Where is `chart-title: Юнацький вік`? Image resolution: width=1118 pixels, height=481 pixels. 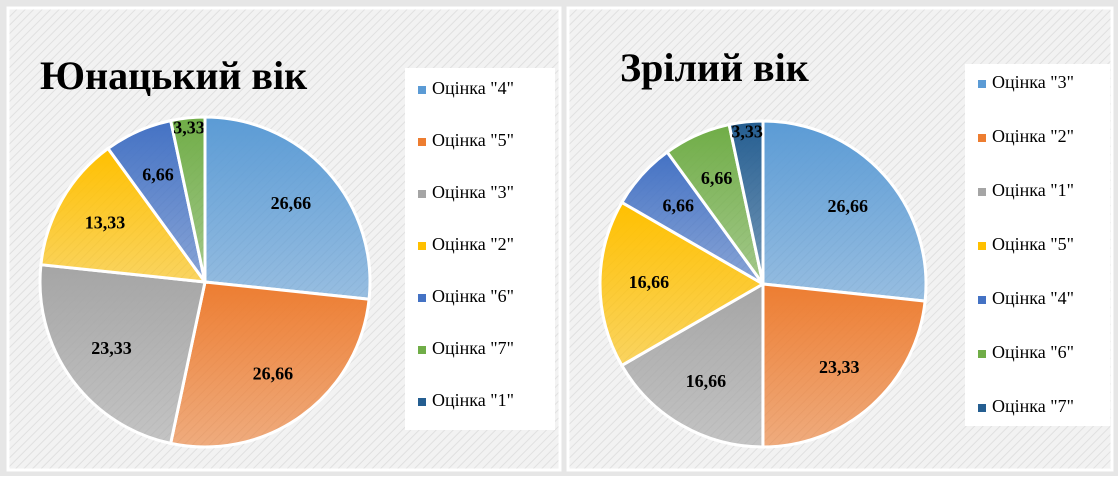
chart-title: Юнацький вік is located at coordinates (173, 75).